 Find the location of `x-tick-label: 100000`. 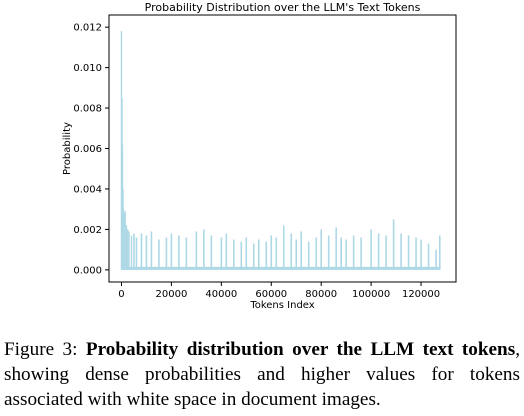

x-tick-label: 100000 is located at coordinates (371, 294).